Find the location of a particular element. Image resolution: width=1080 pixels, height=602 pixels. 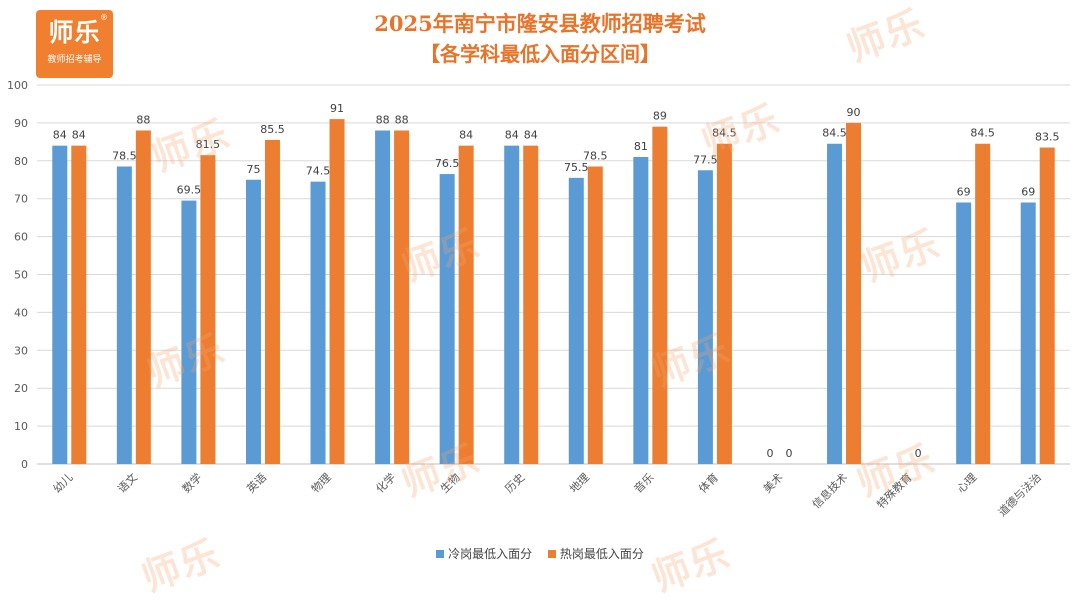

y-tick-label: 40 is located at coordinates (21, 312).